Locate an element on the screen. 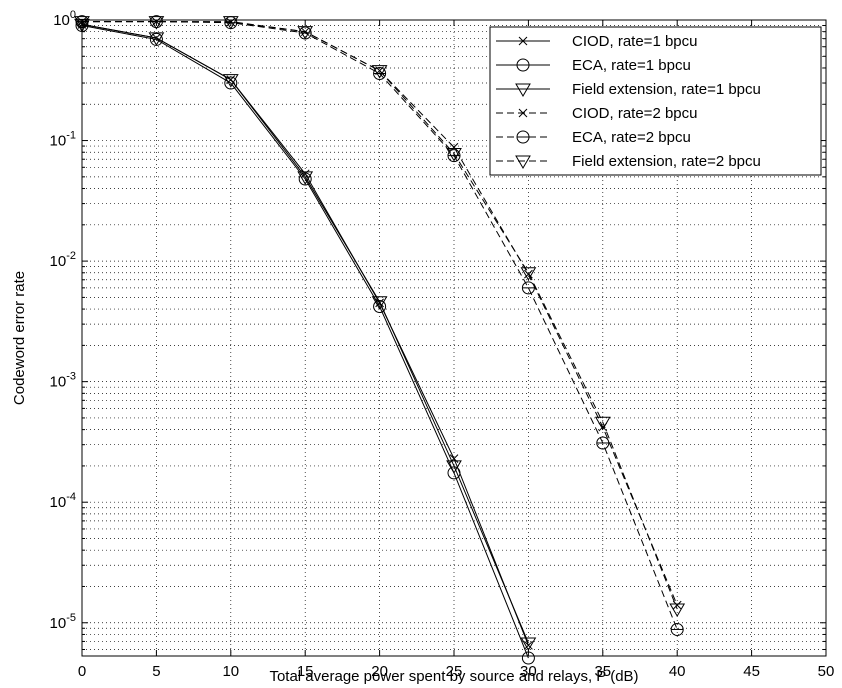  legend-entry: ECA, rate=2 bpcu is located at coordinates (593, 137).